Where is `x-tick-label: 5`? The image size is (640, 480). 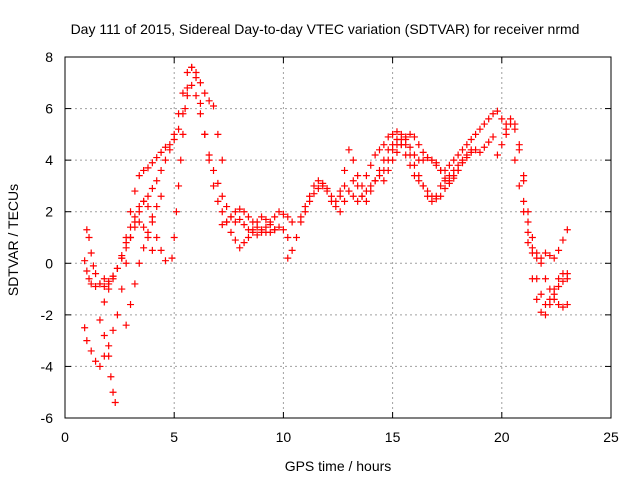
x-tick-label: 5 is located at coordinates (174, 437).